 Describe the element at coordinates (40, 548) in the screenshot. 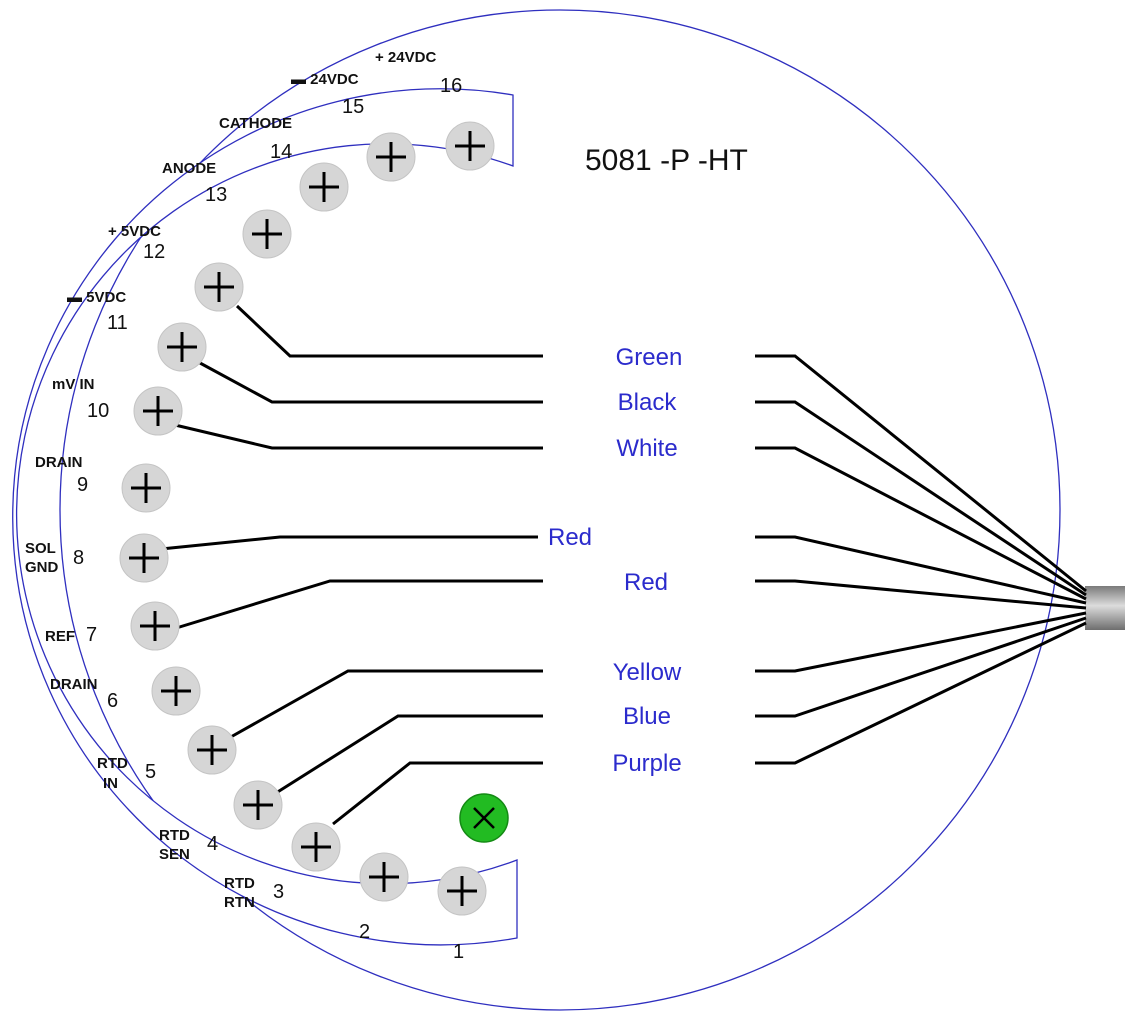

I see `terminal-8-label-line-1: SOL` at that location.